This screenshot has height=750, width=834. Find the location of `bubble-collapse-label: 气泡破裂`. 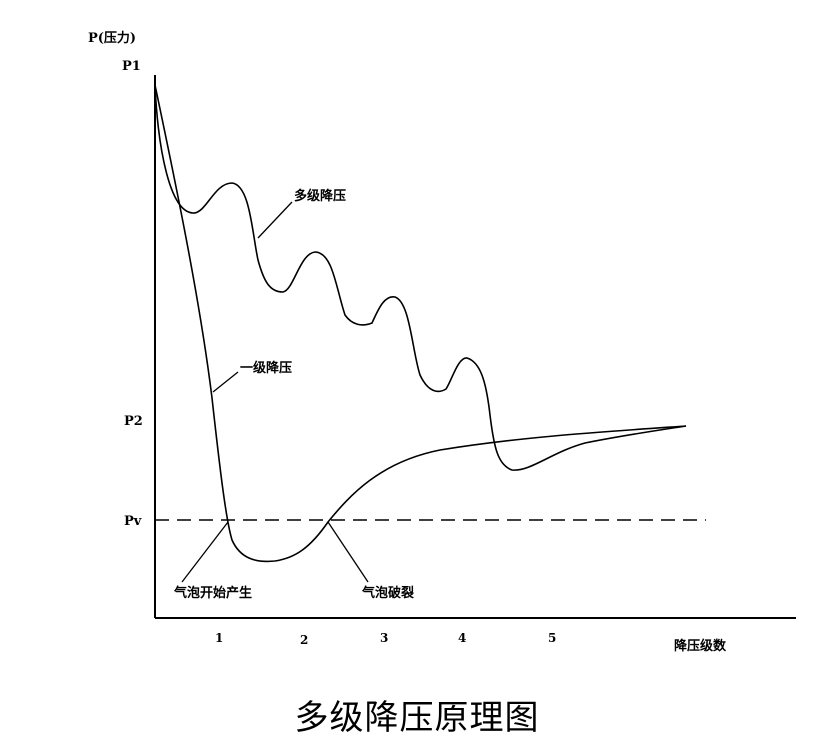

bubble-collapse-label: 气泡破裂 is located at coordinates (388, 593).